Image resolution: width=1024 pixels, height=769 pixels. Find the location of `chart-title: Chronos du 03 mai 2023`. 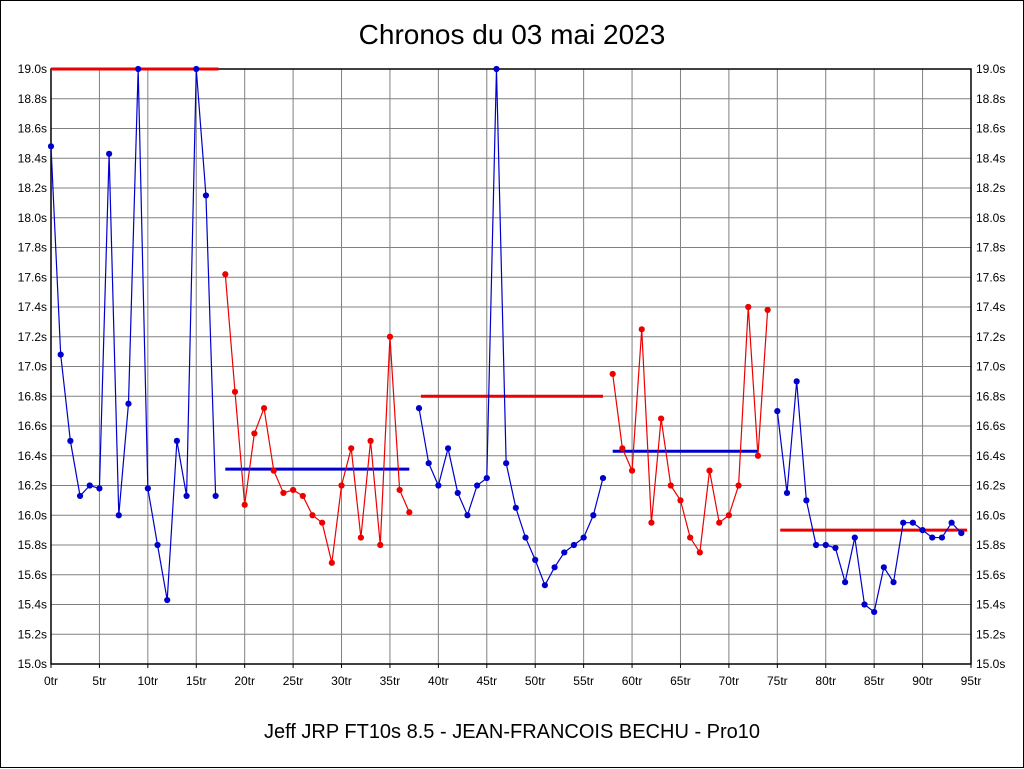

chart-title: Chronos du 03 mai 2023 is located at coordinates (512, 34).